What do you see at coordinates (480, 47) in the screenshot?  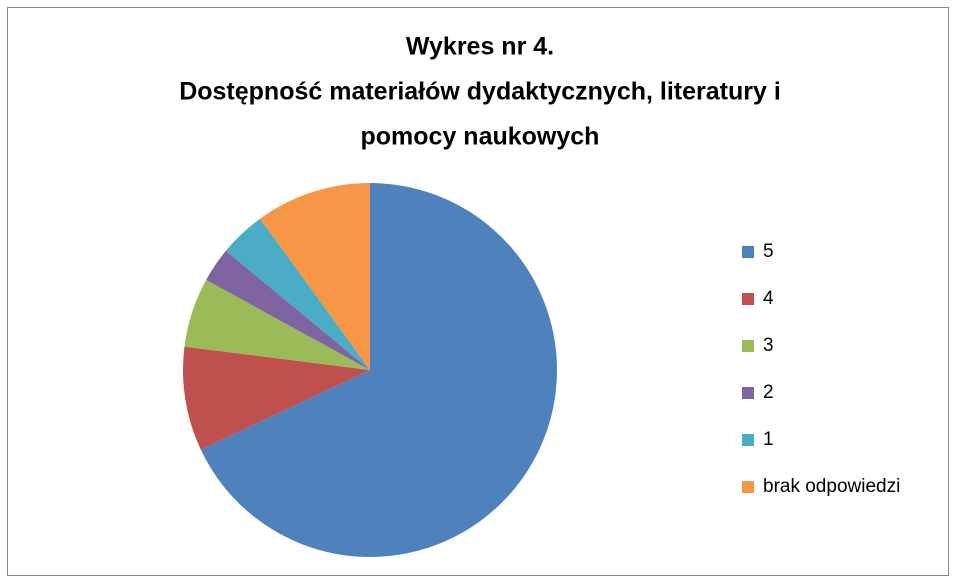 I see `chart-title: Wykres nr 4.` at bounding box center [480, 47].